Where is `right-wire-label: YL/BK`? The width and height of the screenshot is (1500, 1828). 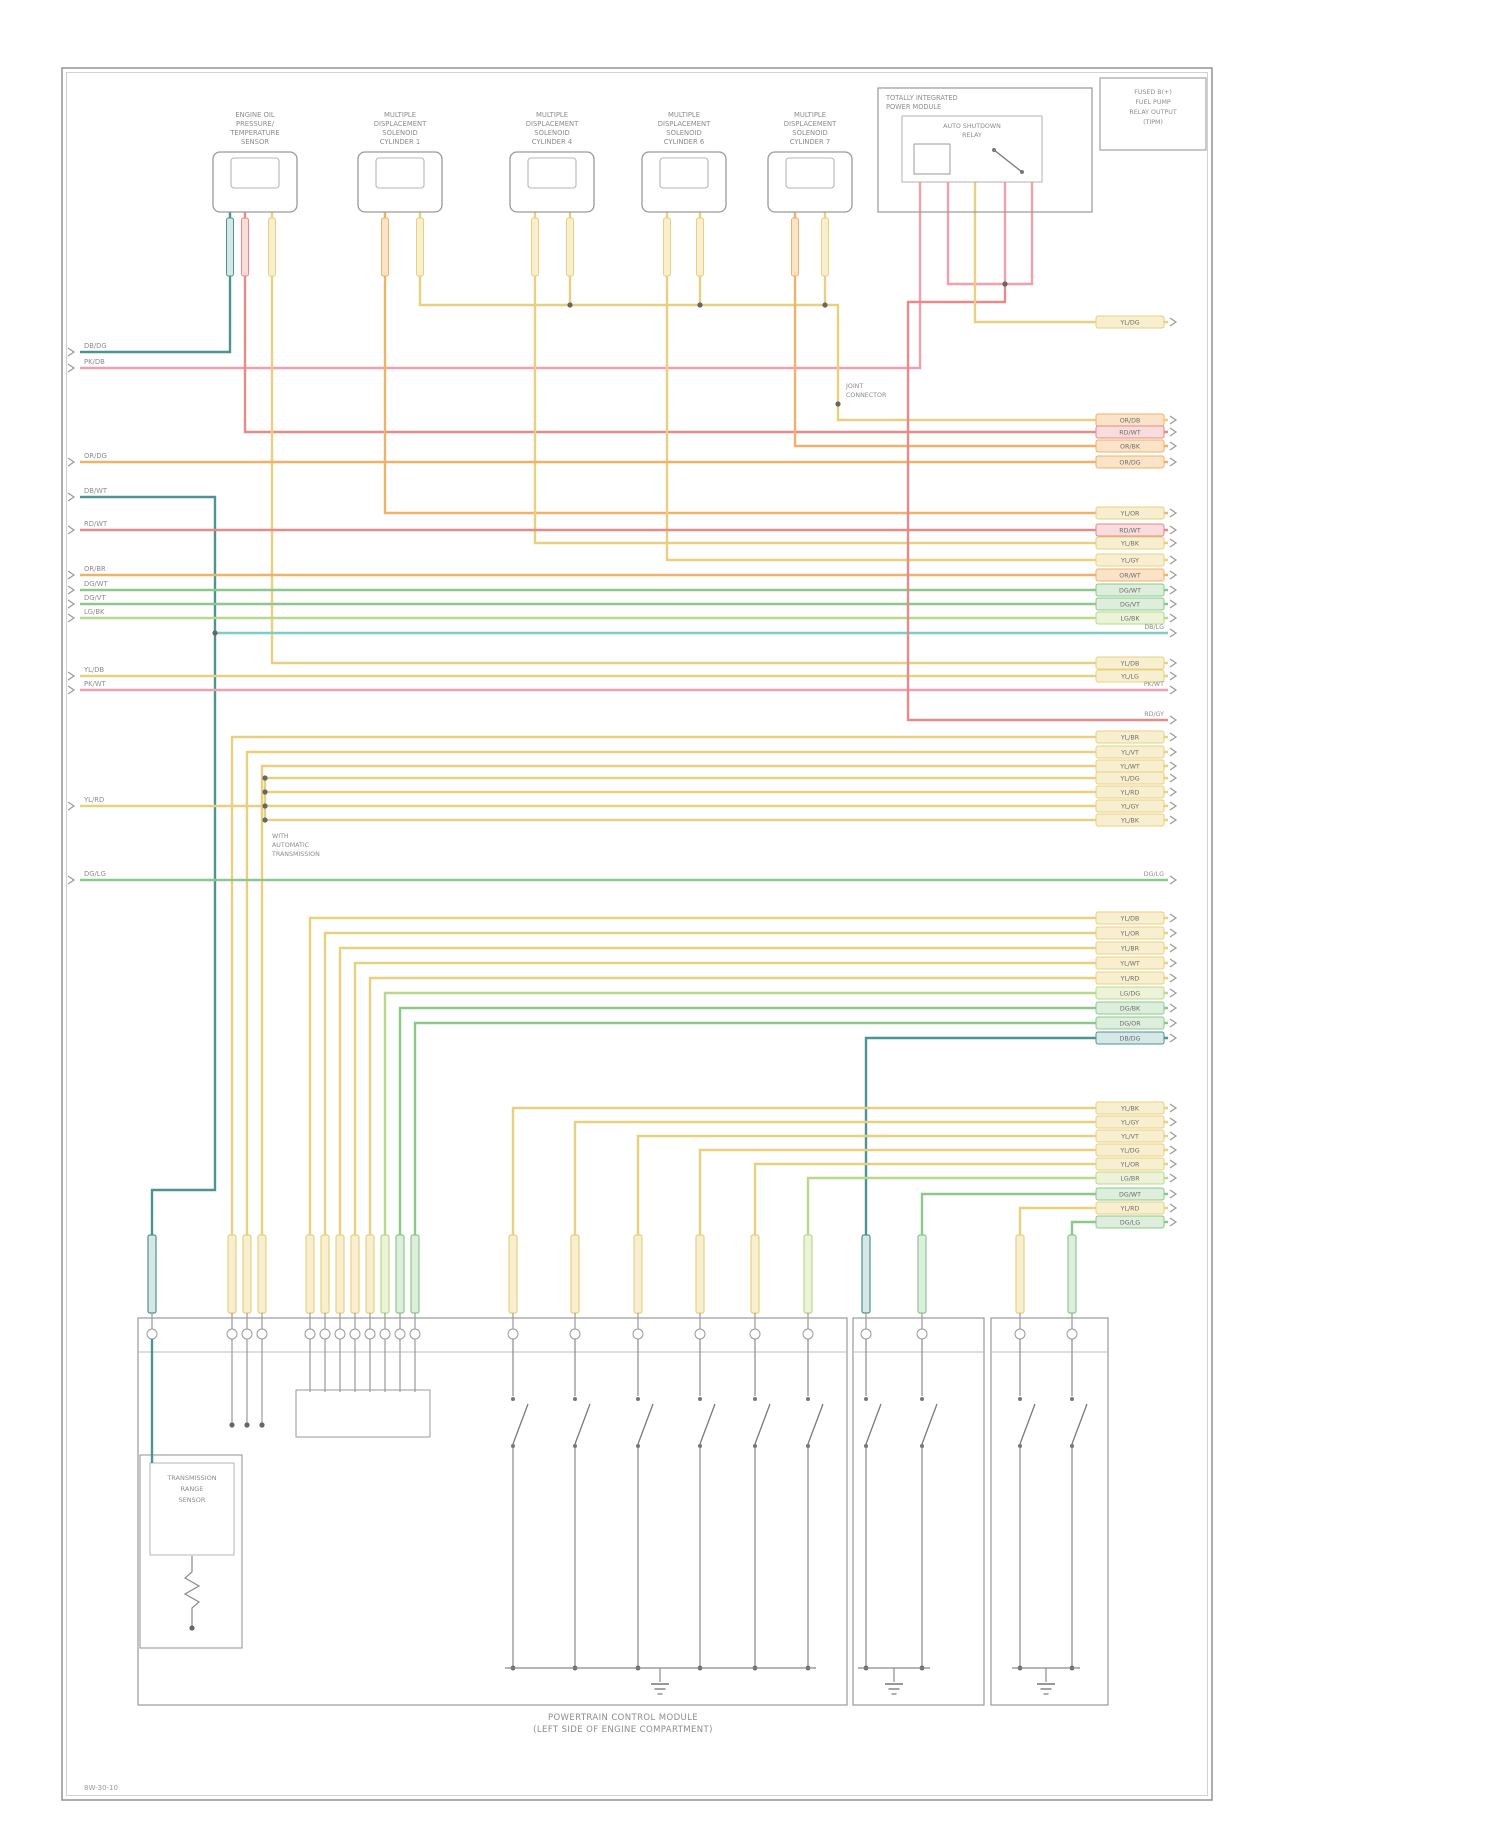
right-wire-label: YL/BK is located at coordinates (1130, 1109).